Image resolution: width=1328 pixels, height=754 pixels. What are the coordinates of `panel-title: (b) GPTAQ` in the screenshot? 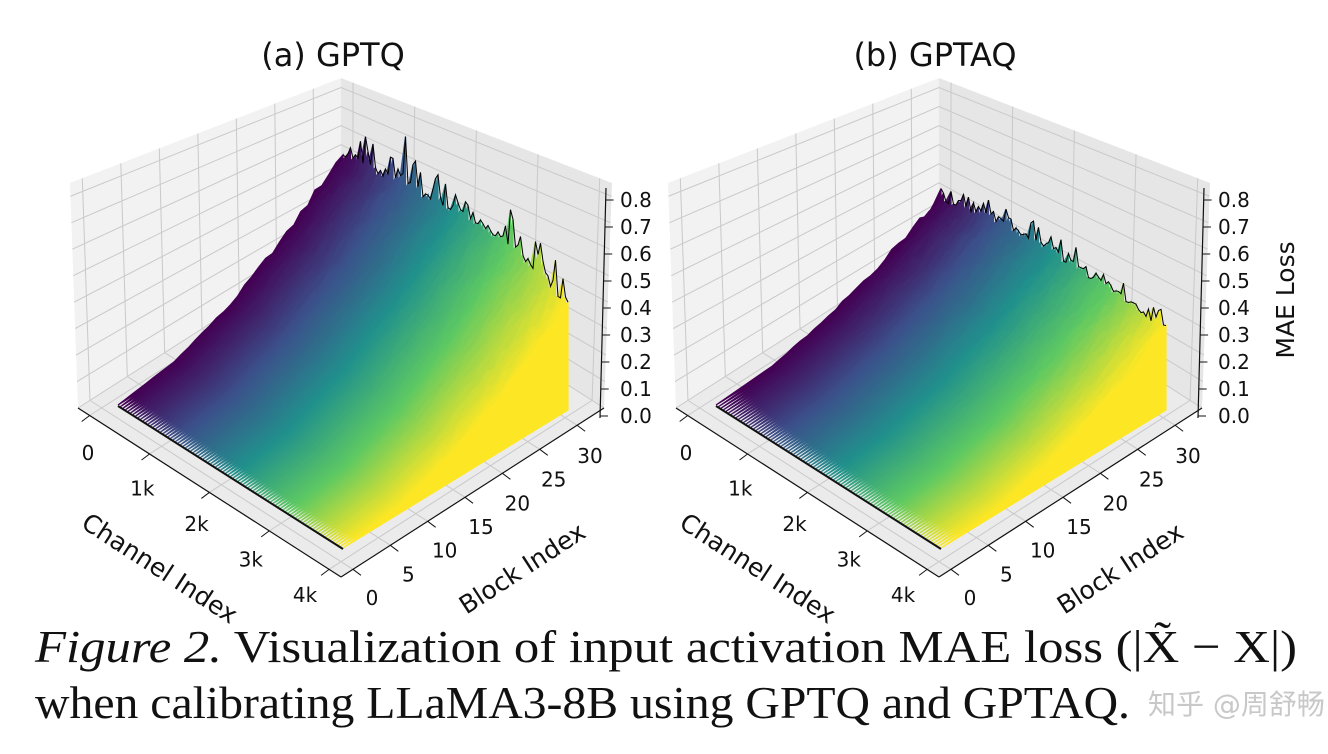 It's located at (934, 55).